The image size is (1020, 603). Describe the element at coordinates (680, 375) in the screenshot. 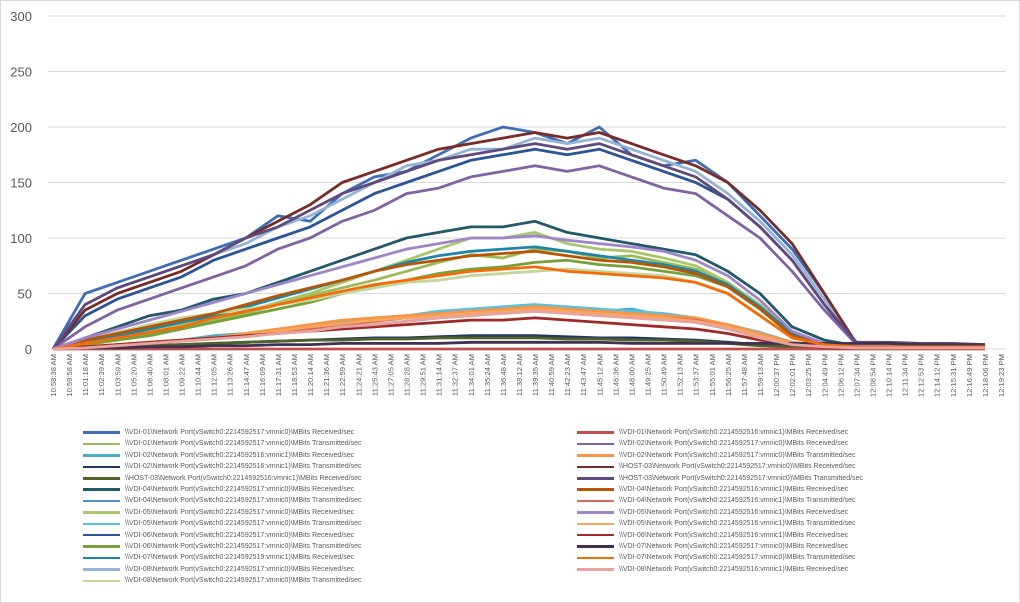

I see `x-tick-label: 11:52:13 AM` at that location.